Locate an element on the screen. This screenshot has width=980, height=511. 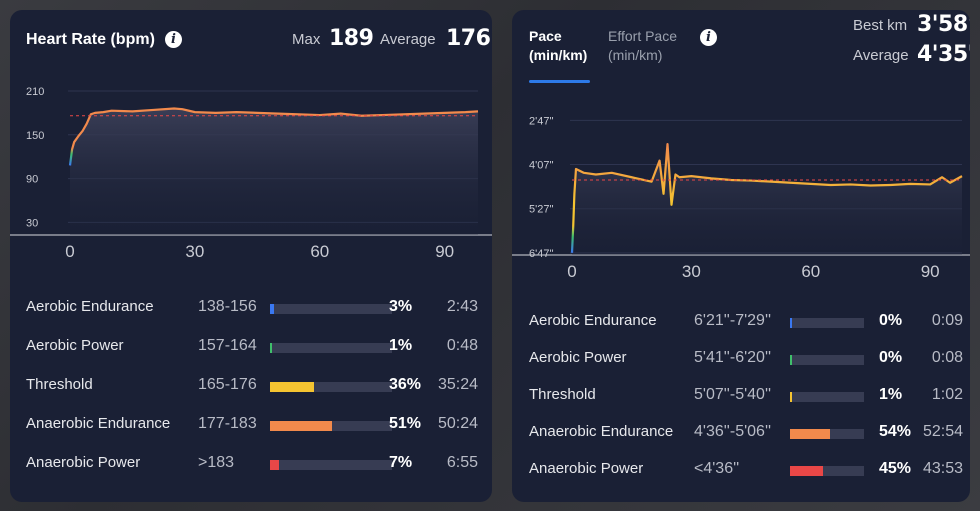
zone-row: Aerobic Power 157-164 1% 0:48 is located at coordinates (252, 348).